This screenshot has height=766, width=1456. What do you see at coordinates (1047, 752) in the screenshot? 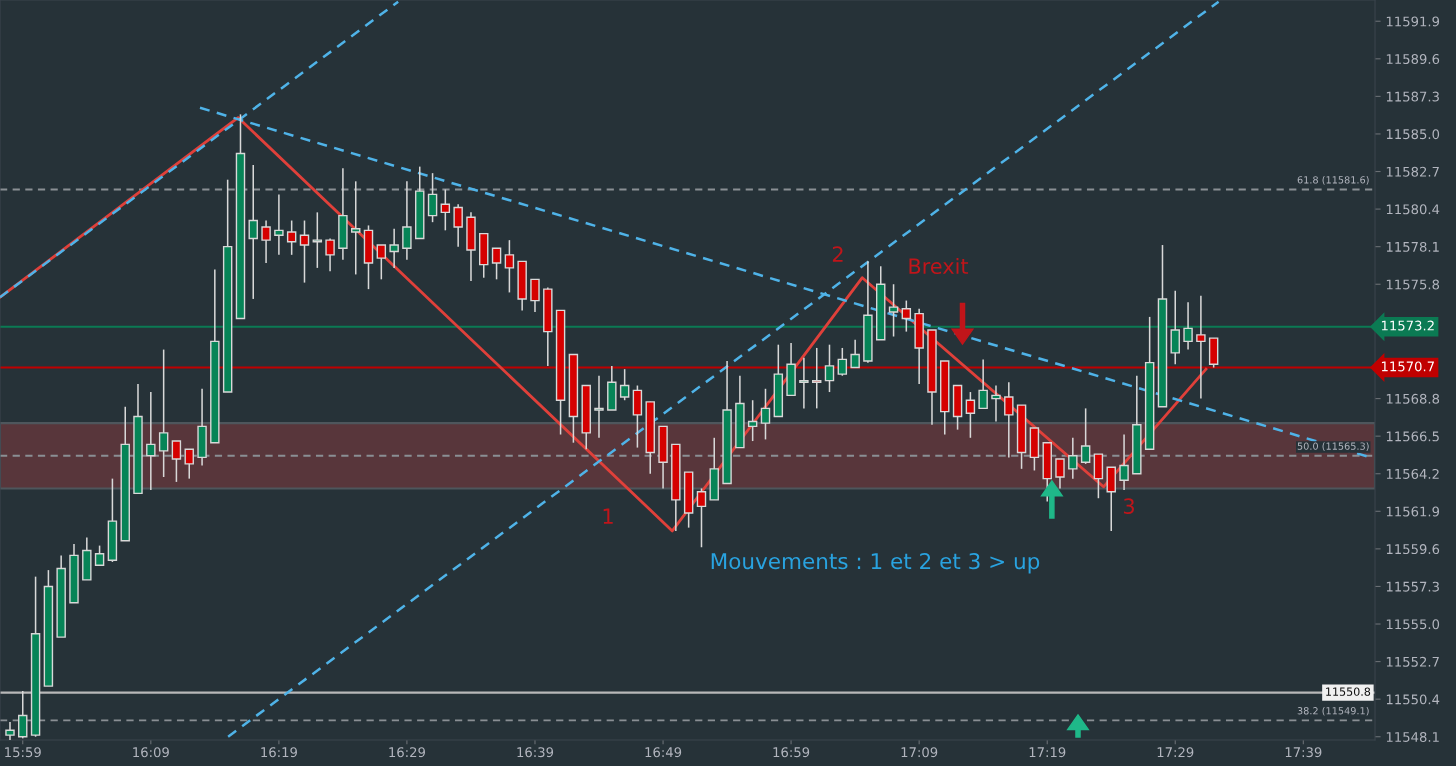
I see `x-tick-label: 17:19` at bounding box center [1047, 752].